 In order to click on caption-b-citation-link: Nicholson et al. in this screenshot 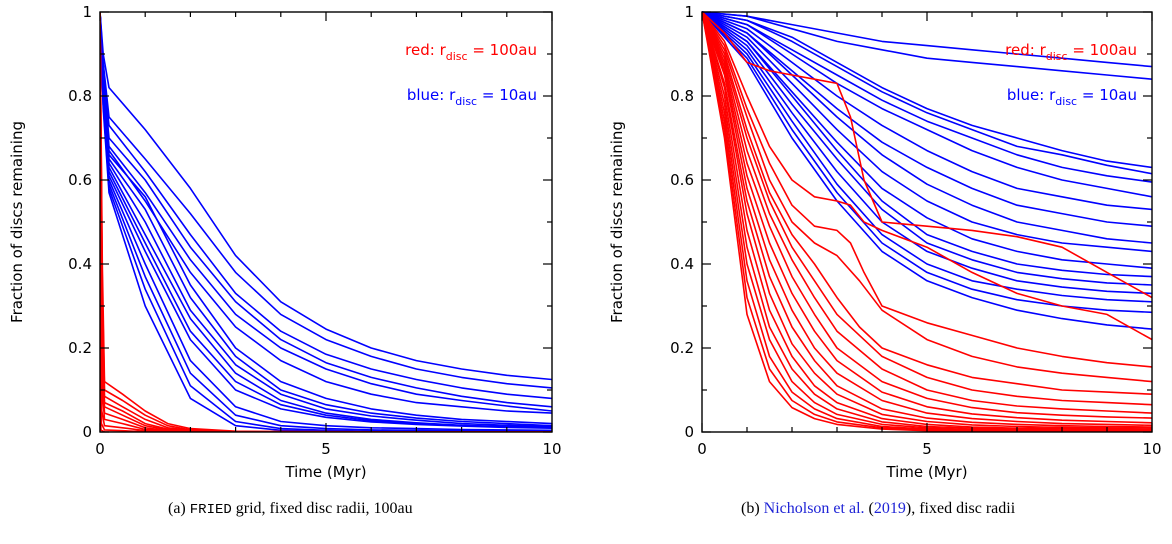, I will do `click(814, 508)`.